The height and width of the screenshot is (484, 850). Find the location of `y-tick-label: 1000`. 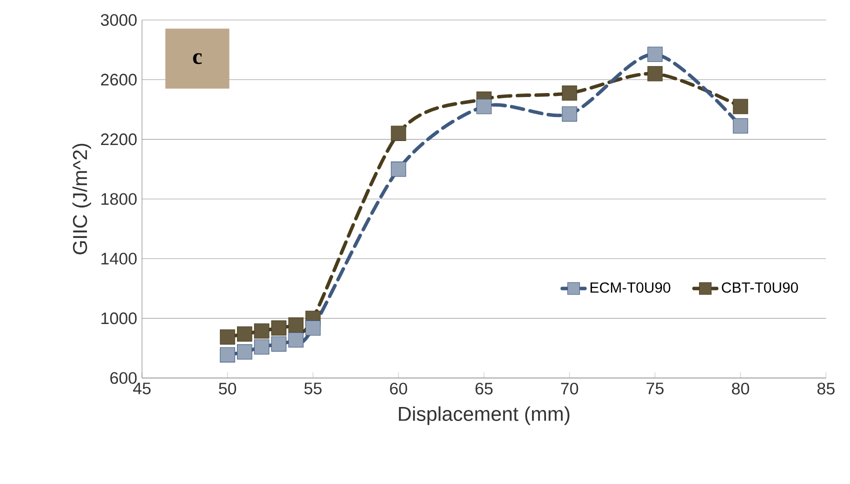

y-tick-label: 1000 is located at coordinates (119, 318).